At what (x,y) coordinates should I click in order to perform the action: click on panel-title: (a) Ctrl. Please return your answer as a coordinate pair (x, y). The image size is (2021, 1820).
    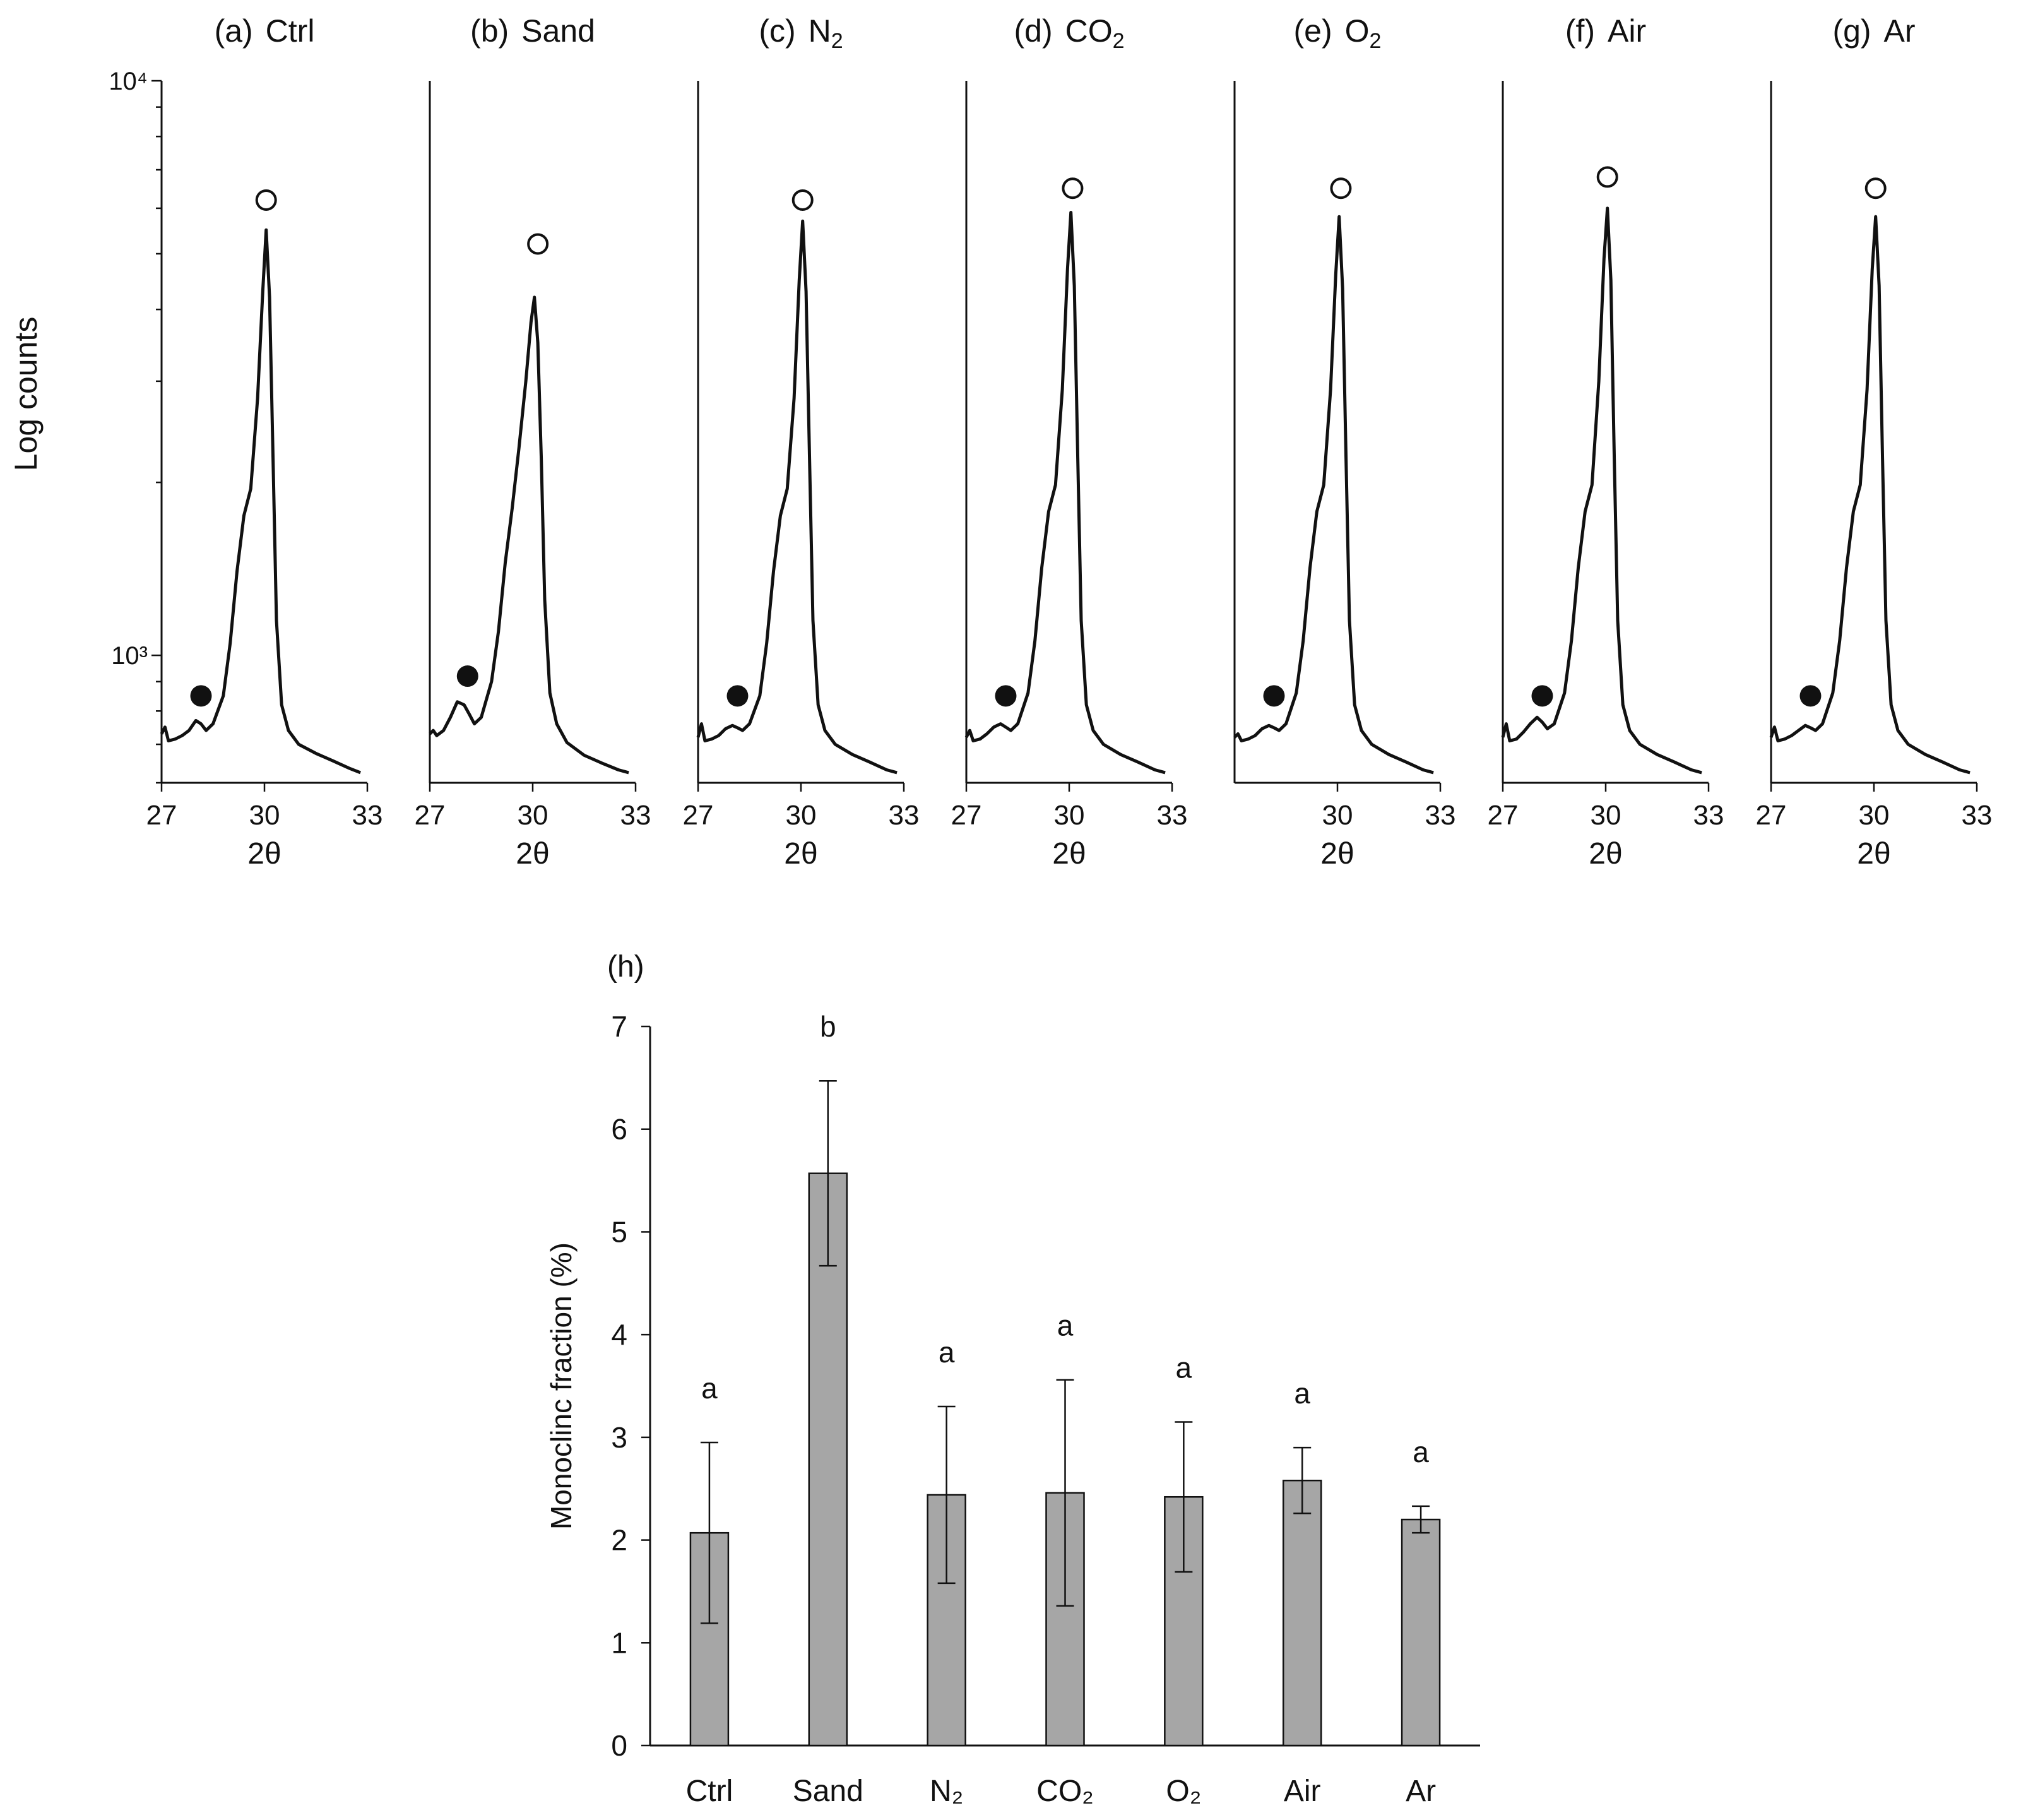
    Looking at the image, I should click on (265, 31).